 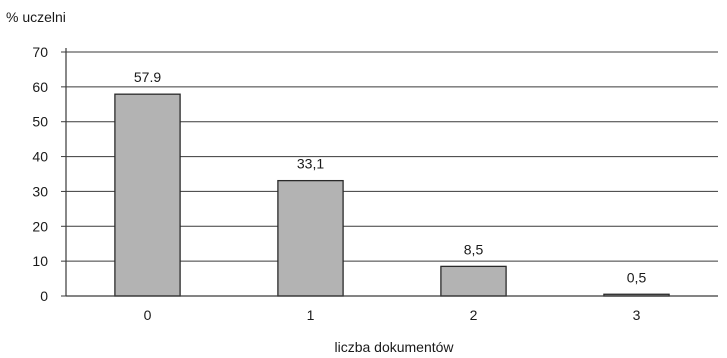 I want to click on y-tick-label: 0, so click(x=44, y=296).